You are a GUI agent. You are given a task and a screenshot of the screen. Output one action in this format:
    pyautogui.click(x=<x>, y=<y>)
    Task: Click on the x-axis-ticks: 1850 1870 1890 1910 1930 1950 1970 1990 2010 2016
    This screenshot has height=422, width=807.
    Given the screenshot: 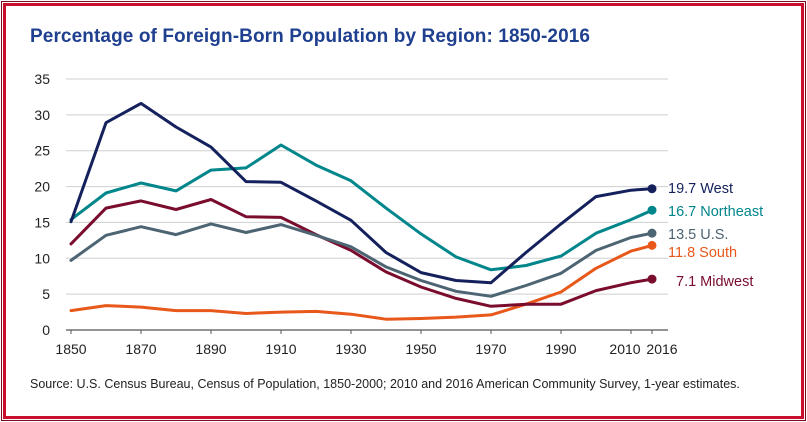 What is the action you would take?
    pyautogui.click(x=366, y=343)
    